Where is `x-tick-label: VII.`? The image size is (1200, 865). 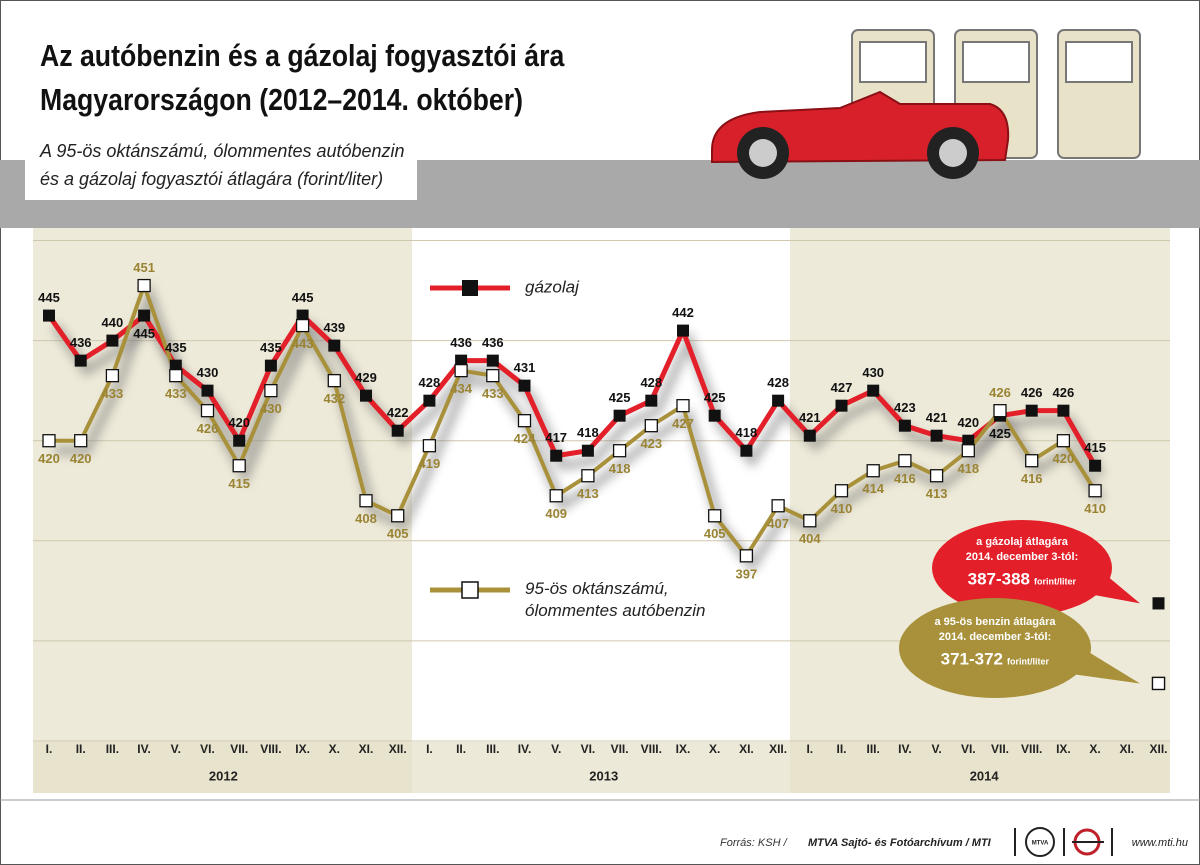 x-tick-label: VII. is located at coordinates (620, 749).